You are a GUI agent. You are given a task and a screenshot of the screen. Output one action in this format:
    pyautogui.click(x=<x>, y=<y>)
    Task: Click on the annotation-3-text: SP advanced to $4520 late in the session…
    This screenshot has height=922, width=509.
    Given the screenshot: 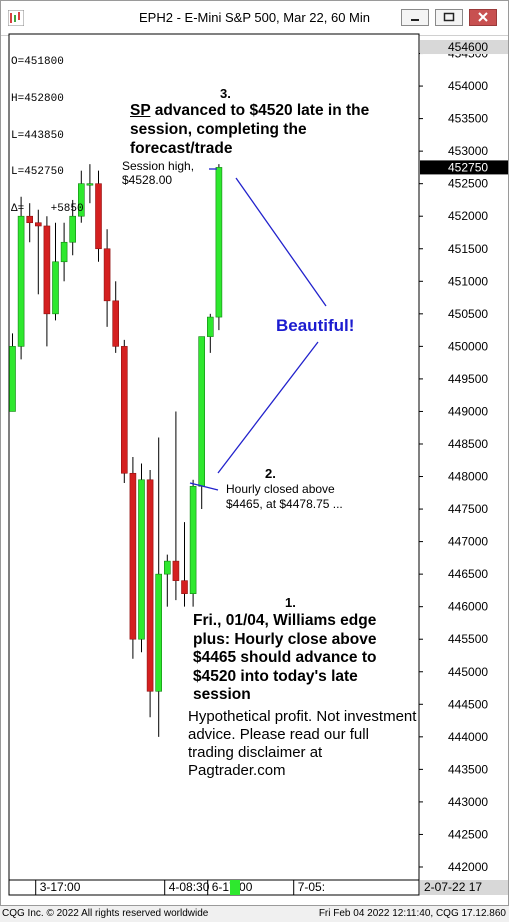 What is the action you would take?
    pyautogui.click(x=250, y=129)
    